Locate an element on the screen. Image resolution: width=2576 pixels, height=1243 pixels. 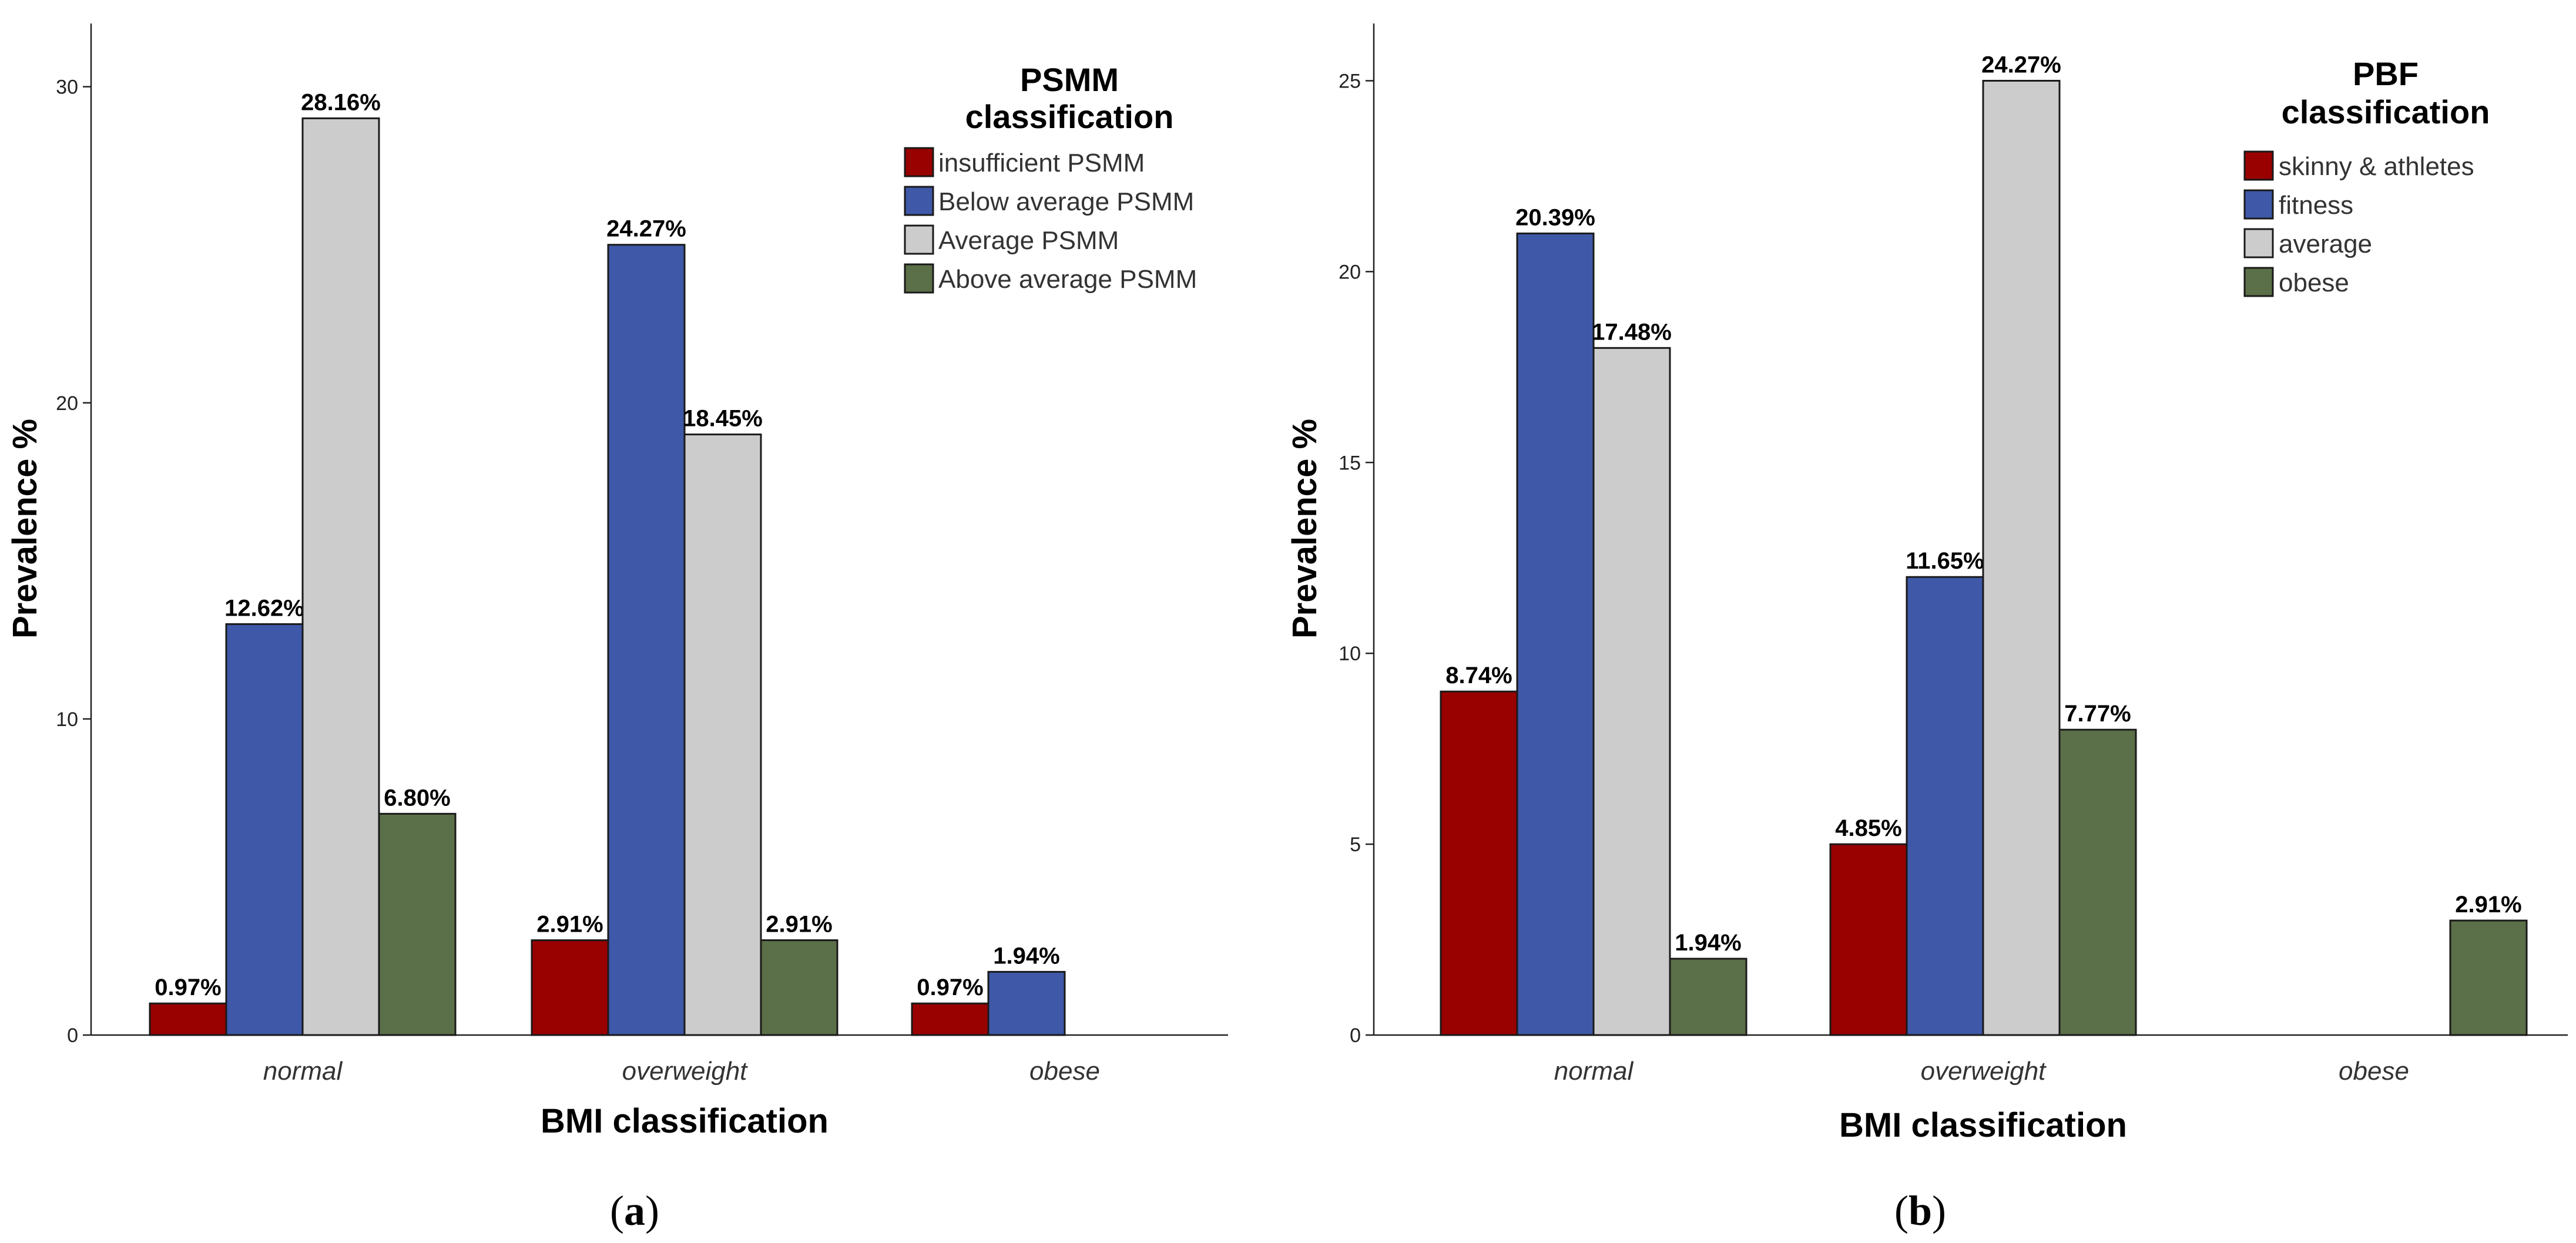
panel-caption-letter: b is located at coordinates (1920, 1210).